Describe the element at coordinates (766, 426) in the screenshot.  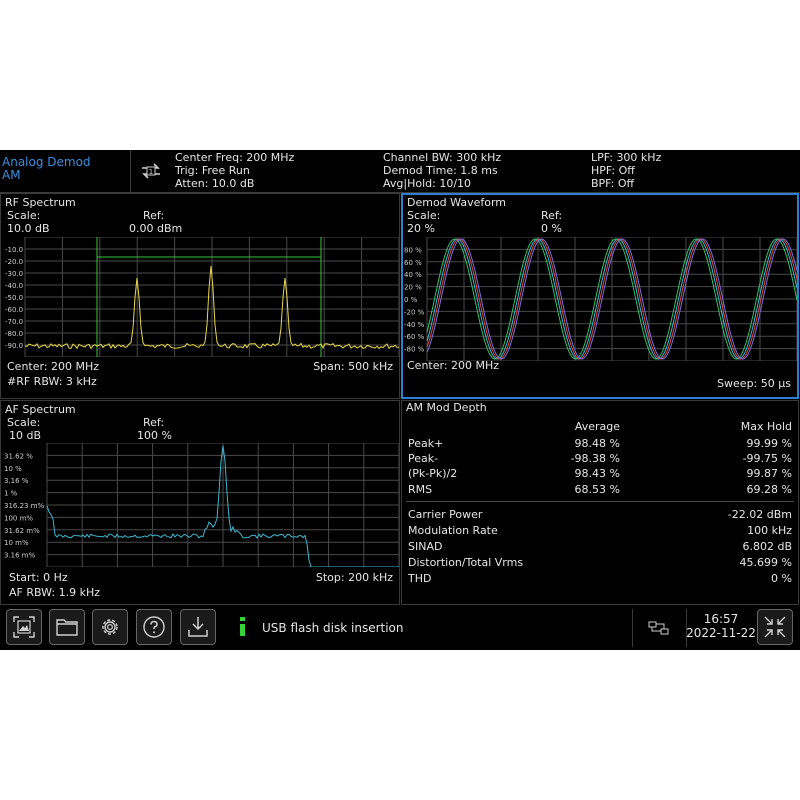
I see `mod-col-max: Max Hold` at that location.